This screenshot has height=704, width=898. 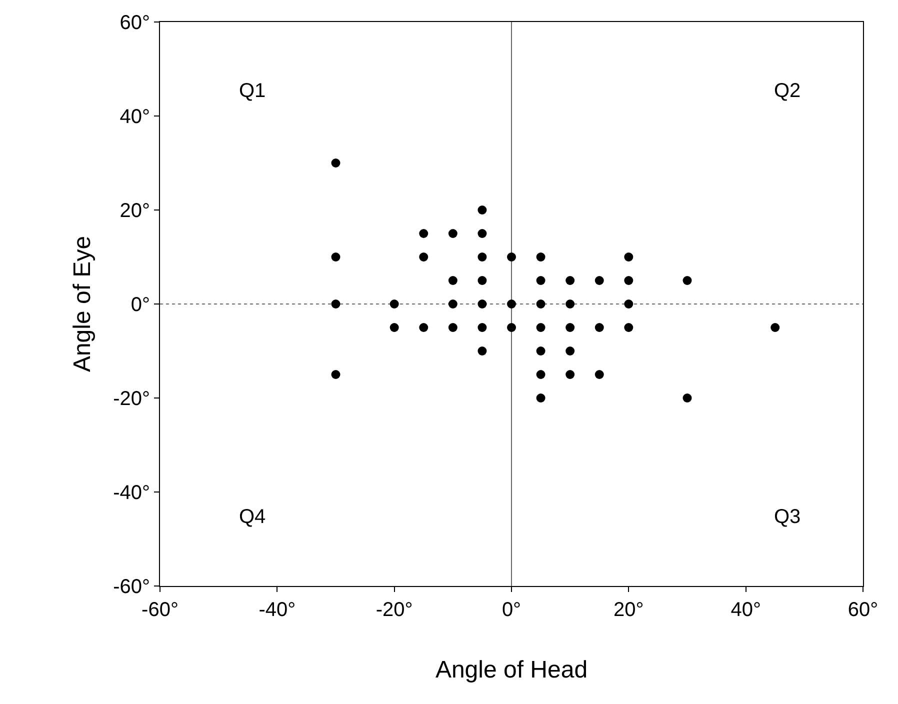 What do you see at coordinates (131, 587) in the screenshot?
I see `y-tick-label: -60°` at bounding box center [131, 587].